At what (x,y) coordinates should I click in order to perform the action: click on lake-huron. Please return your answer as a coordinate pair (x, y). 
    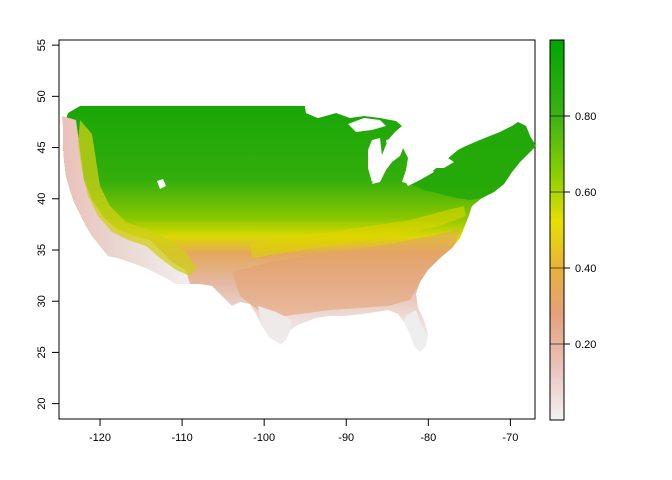
    Looking at the image, I should click on (395, 150).